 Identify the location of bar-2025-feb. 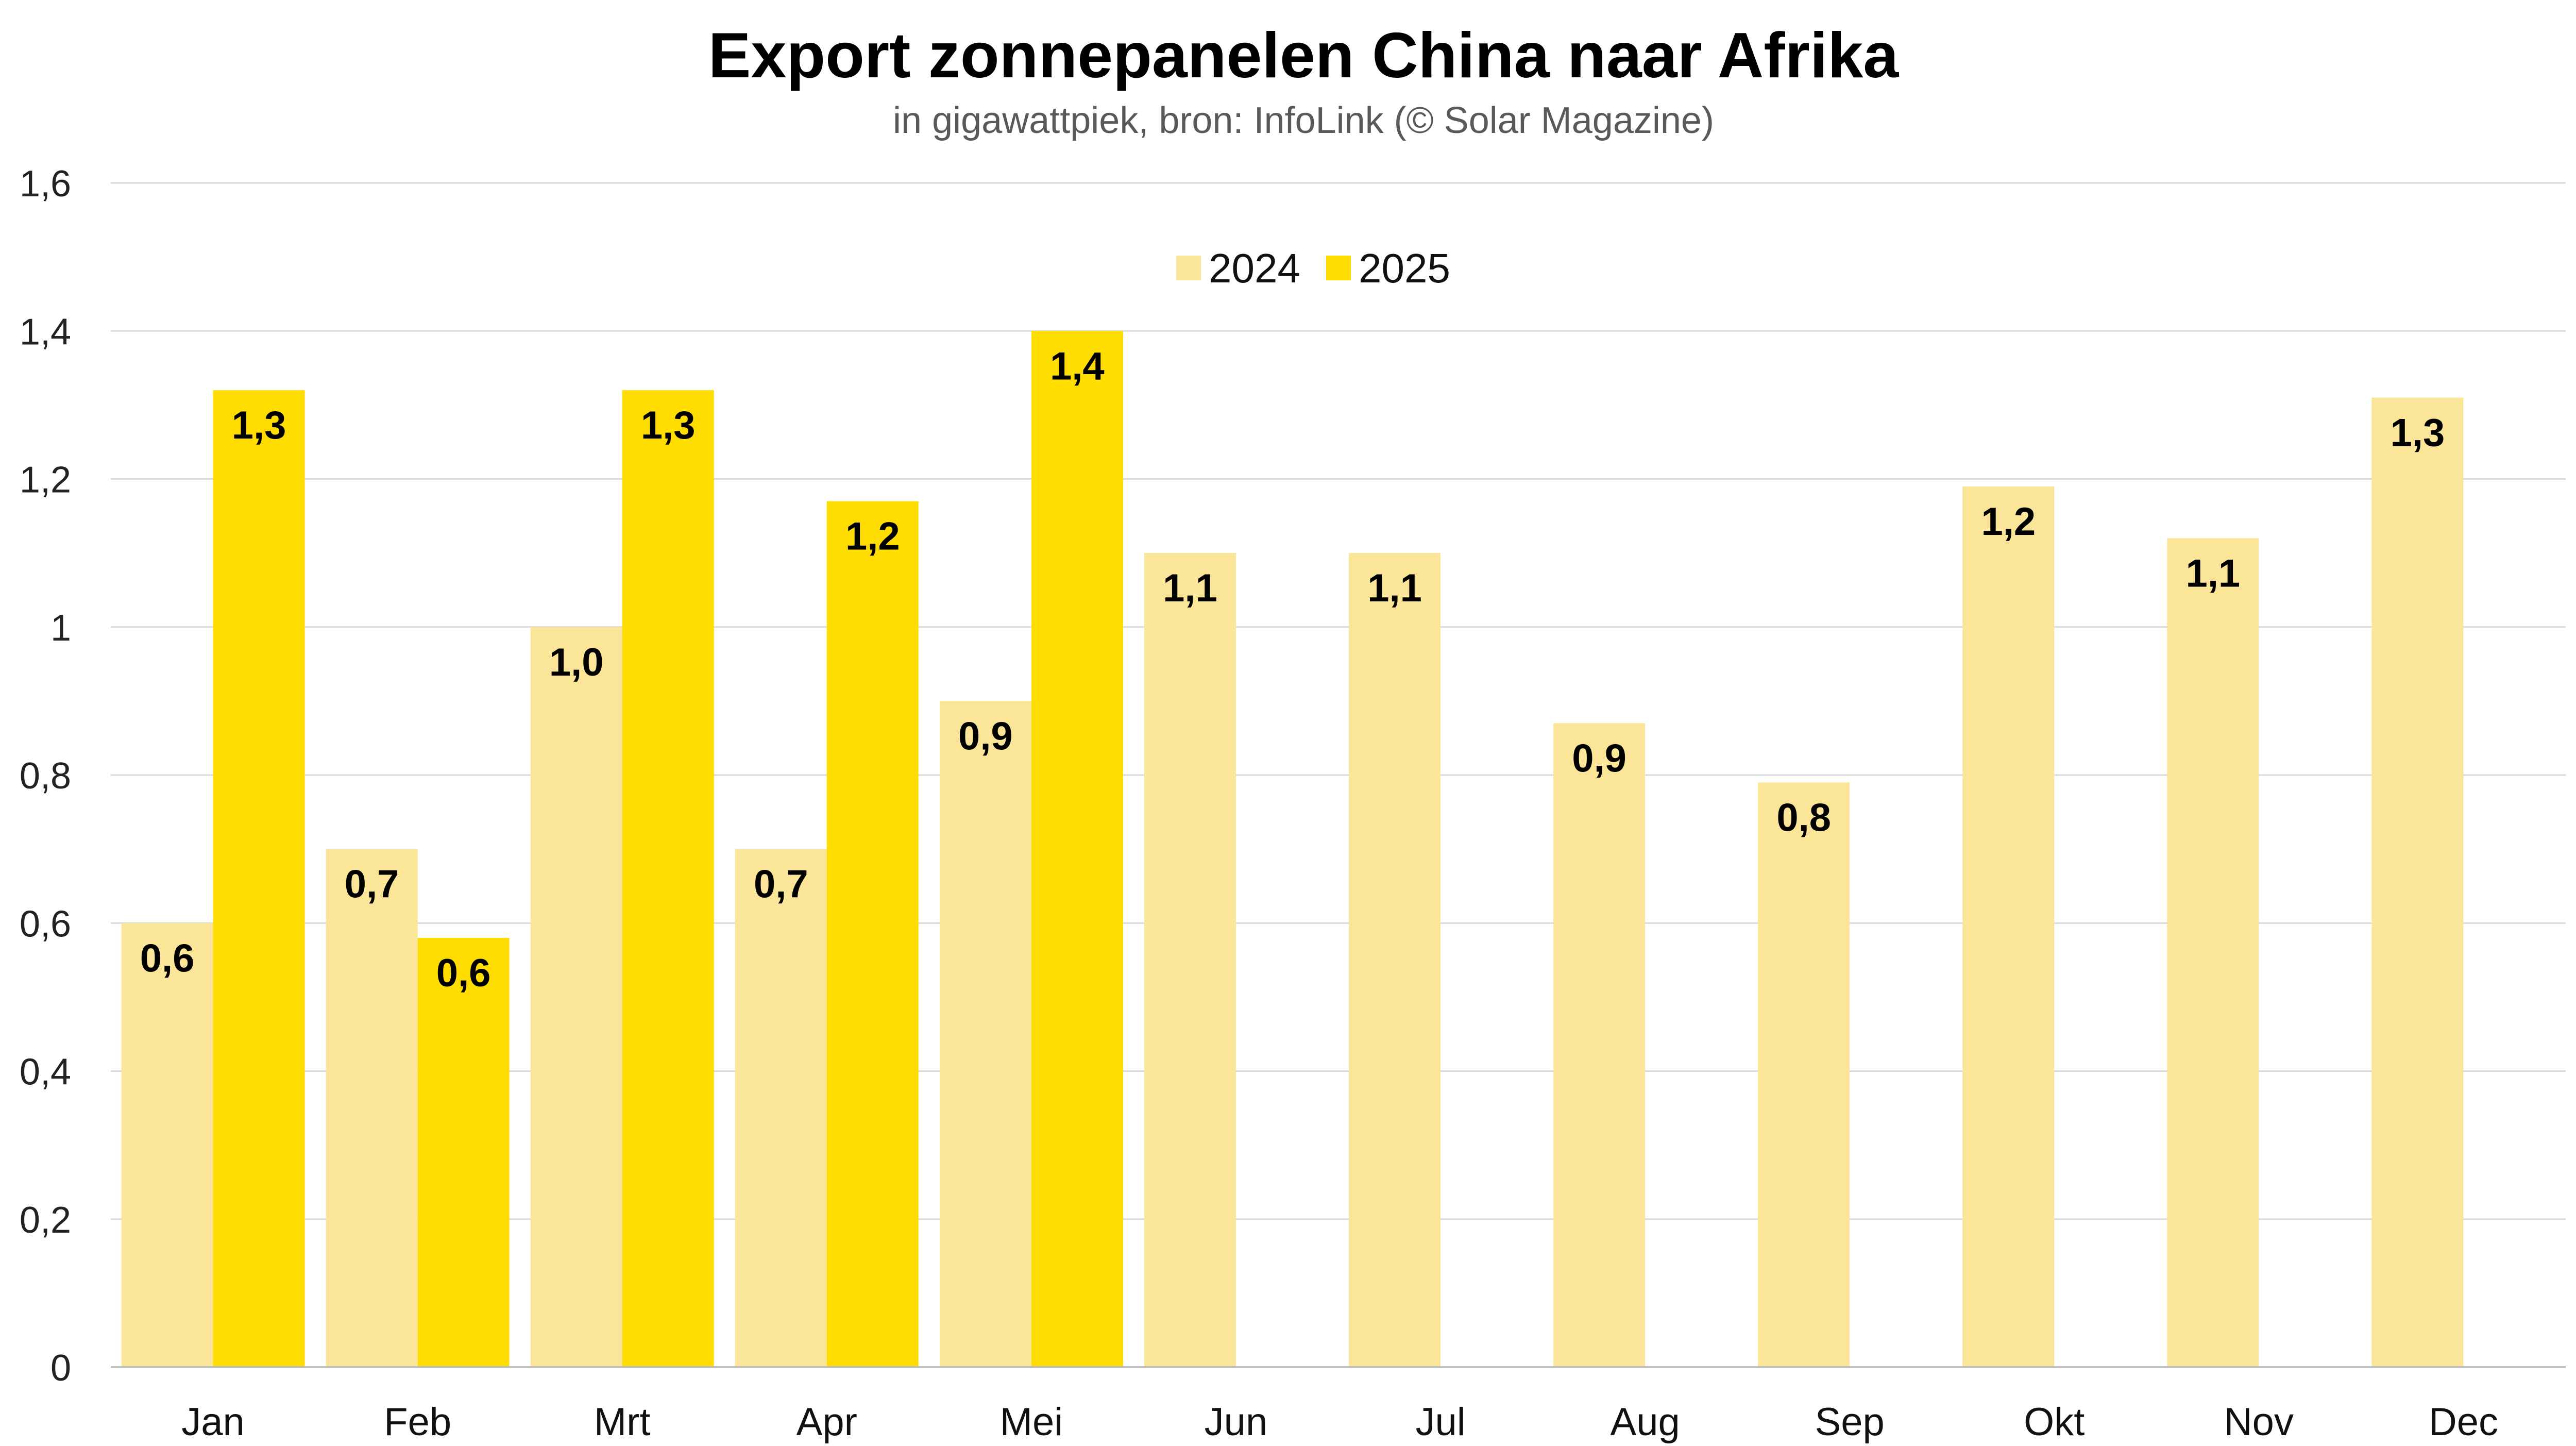
(463, 1152).